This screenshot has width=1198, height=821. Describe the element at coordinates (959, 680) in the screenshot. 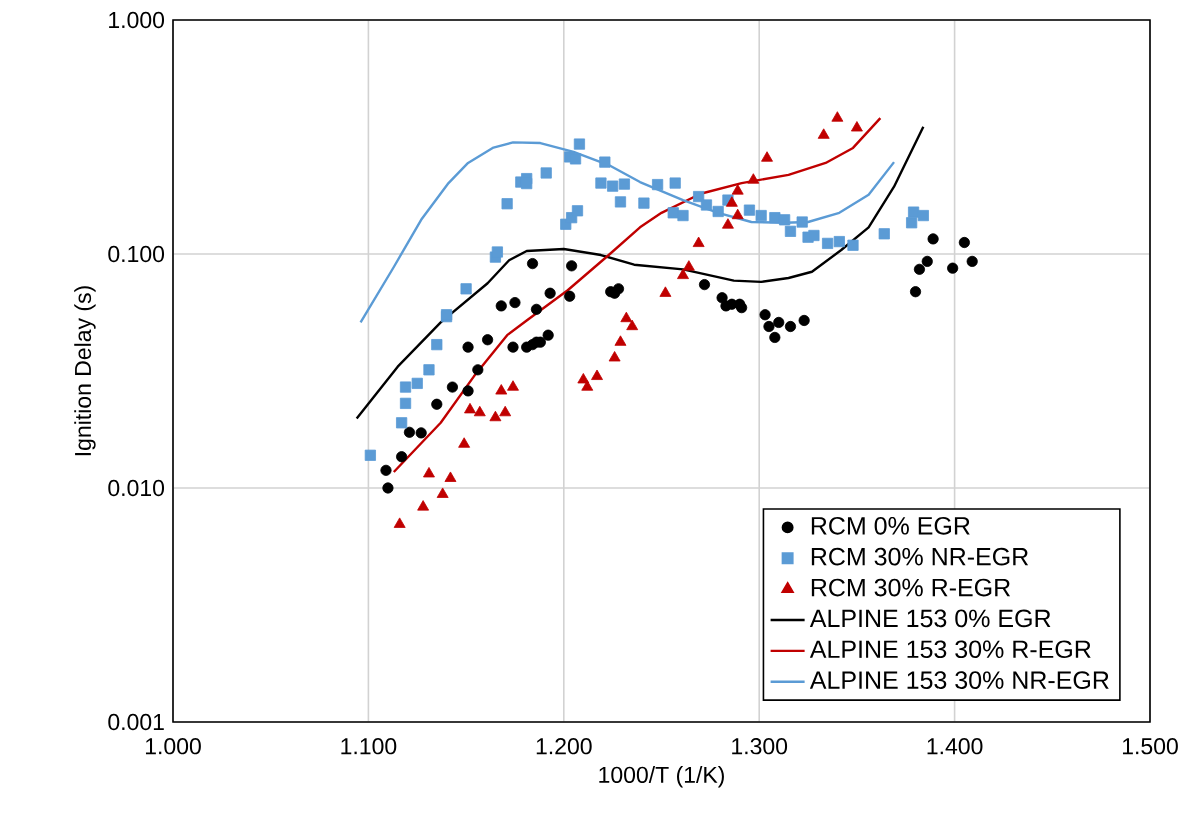

I see `legend-label: ALPINE 153 30% NR-EGR` at that location.